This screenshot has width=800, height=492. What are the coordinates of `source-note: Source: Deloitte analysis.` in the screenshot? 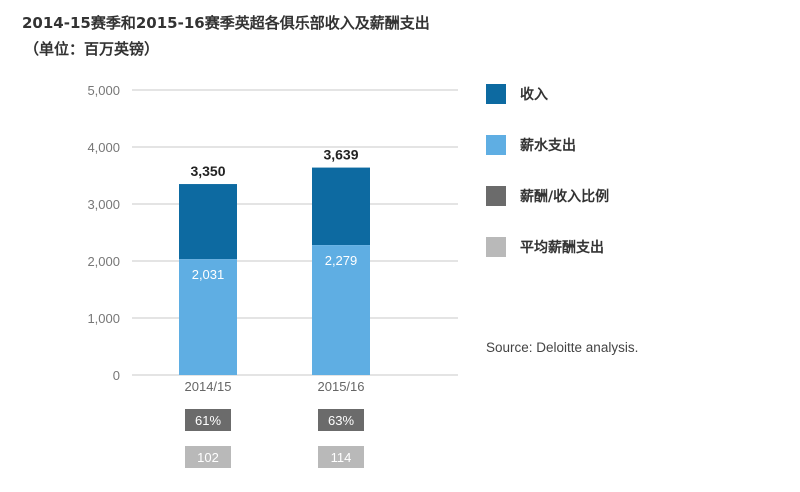 It's located at (562, 347).